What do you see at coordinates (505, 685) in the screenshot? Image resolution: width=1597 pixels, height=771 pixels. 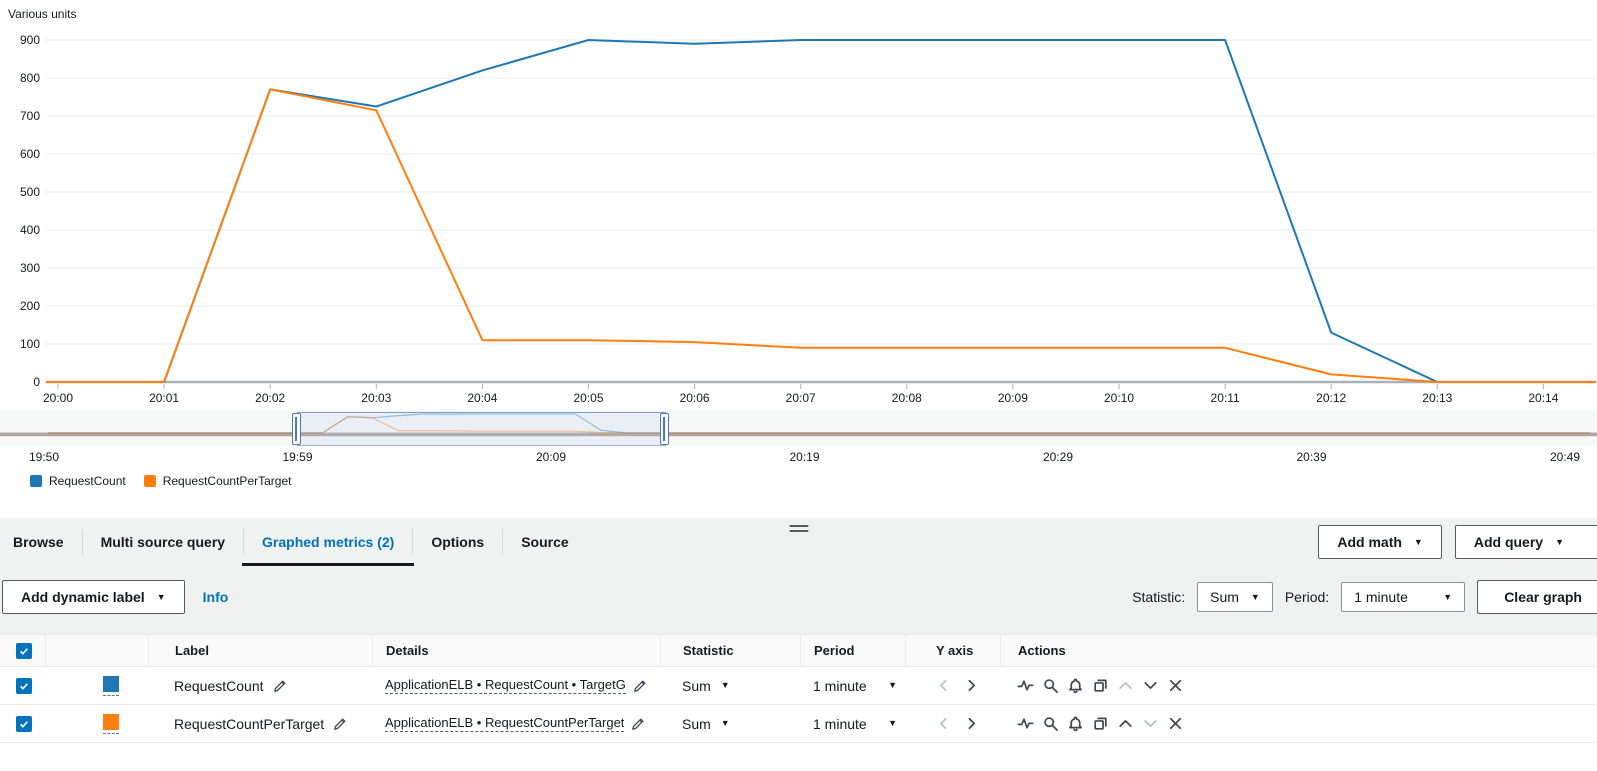 I see `metric-details: ApplicationELB • RequestCount • TargetG` at bounding box center [505, 685].